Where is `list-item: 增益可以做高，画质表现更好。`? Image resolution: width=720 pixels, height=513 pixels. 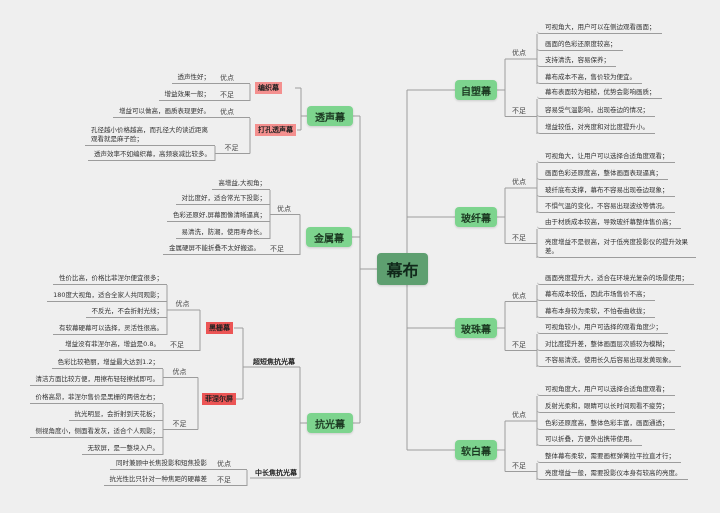
list-item: 增益可以做高，画质表现更好。 is located at coordinates (181, 112).